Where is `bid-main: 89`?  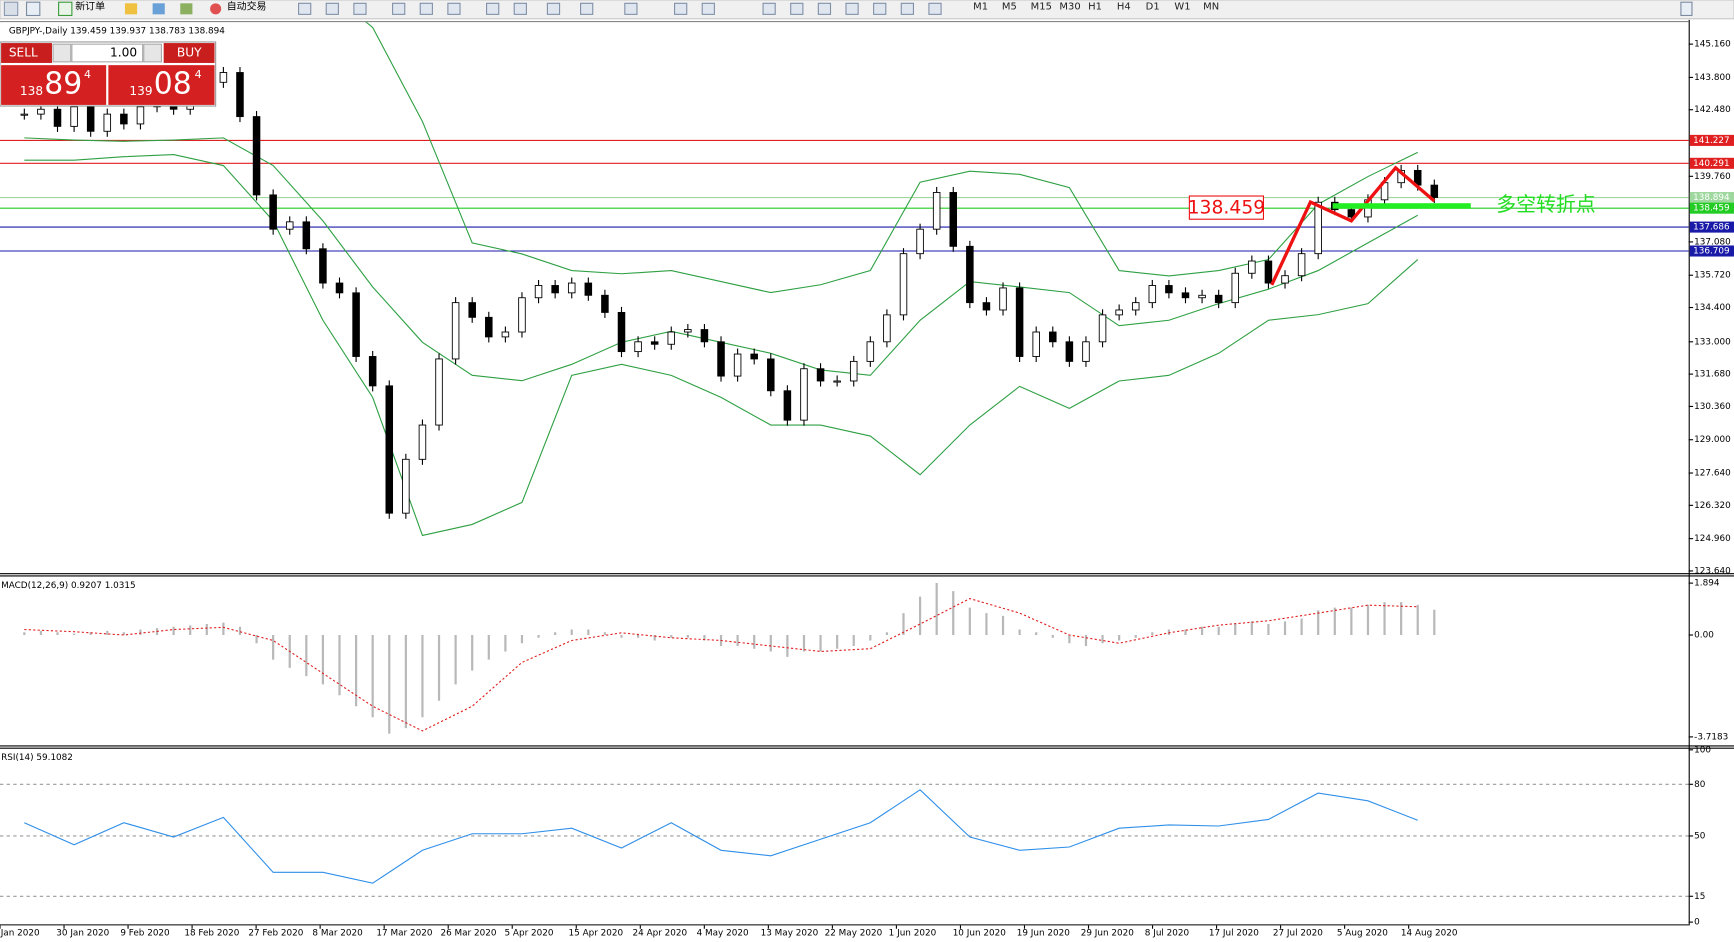 bid-main: 89 is located at coordinates (63, 84).